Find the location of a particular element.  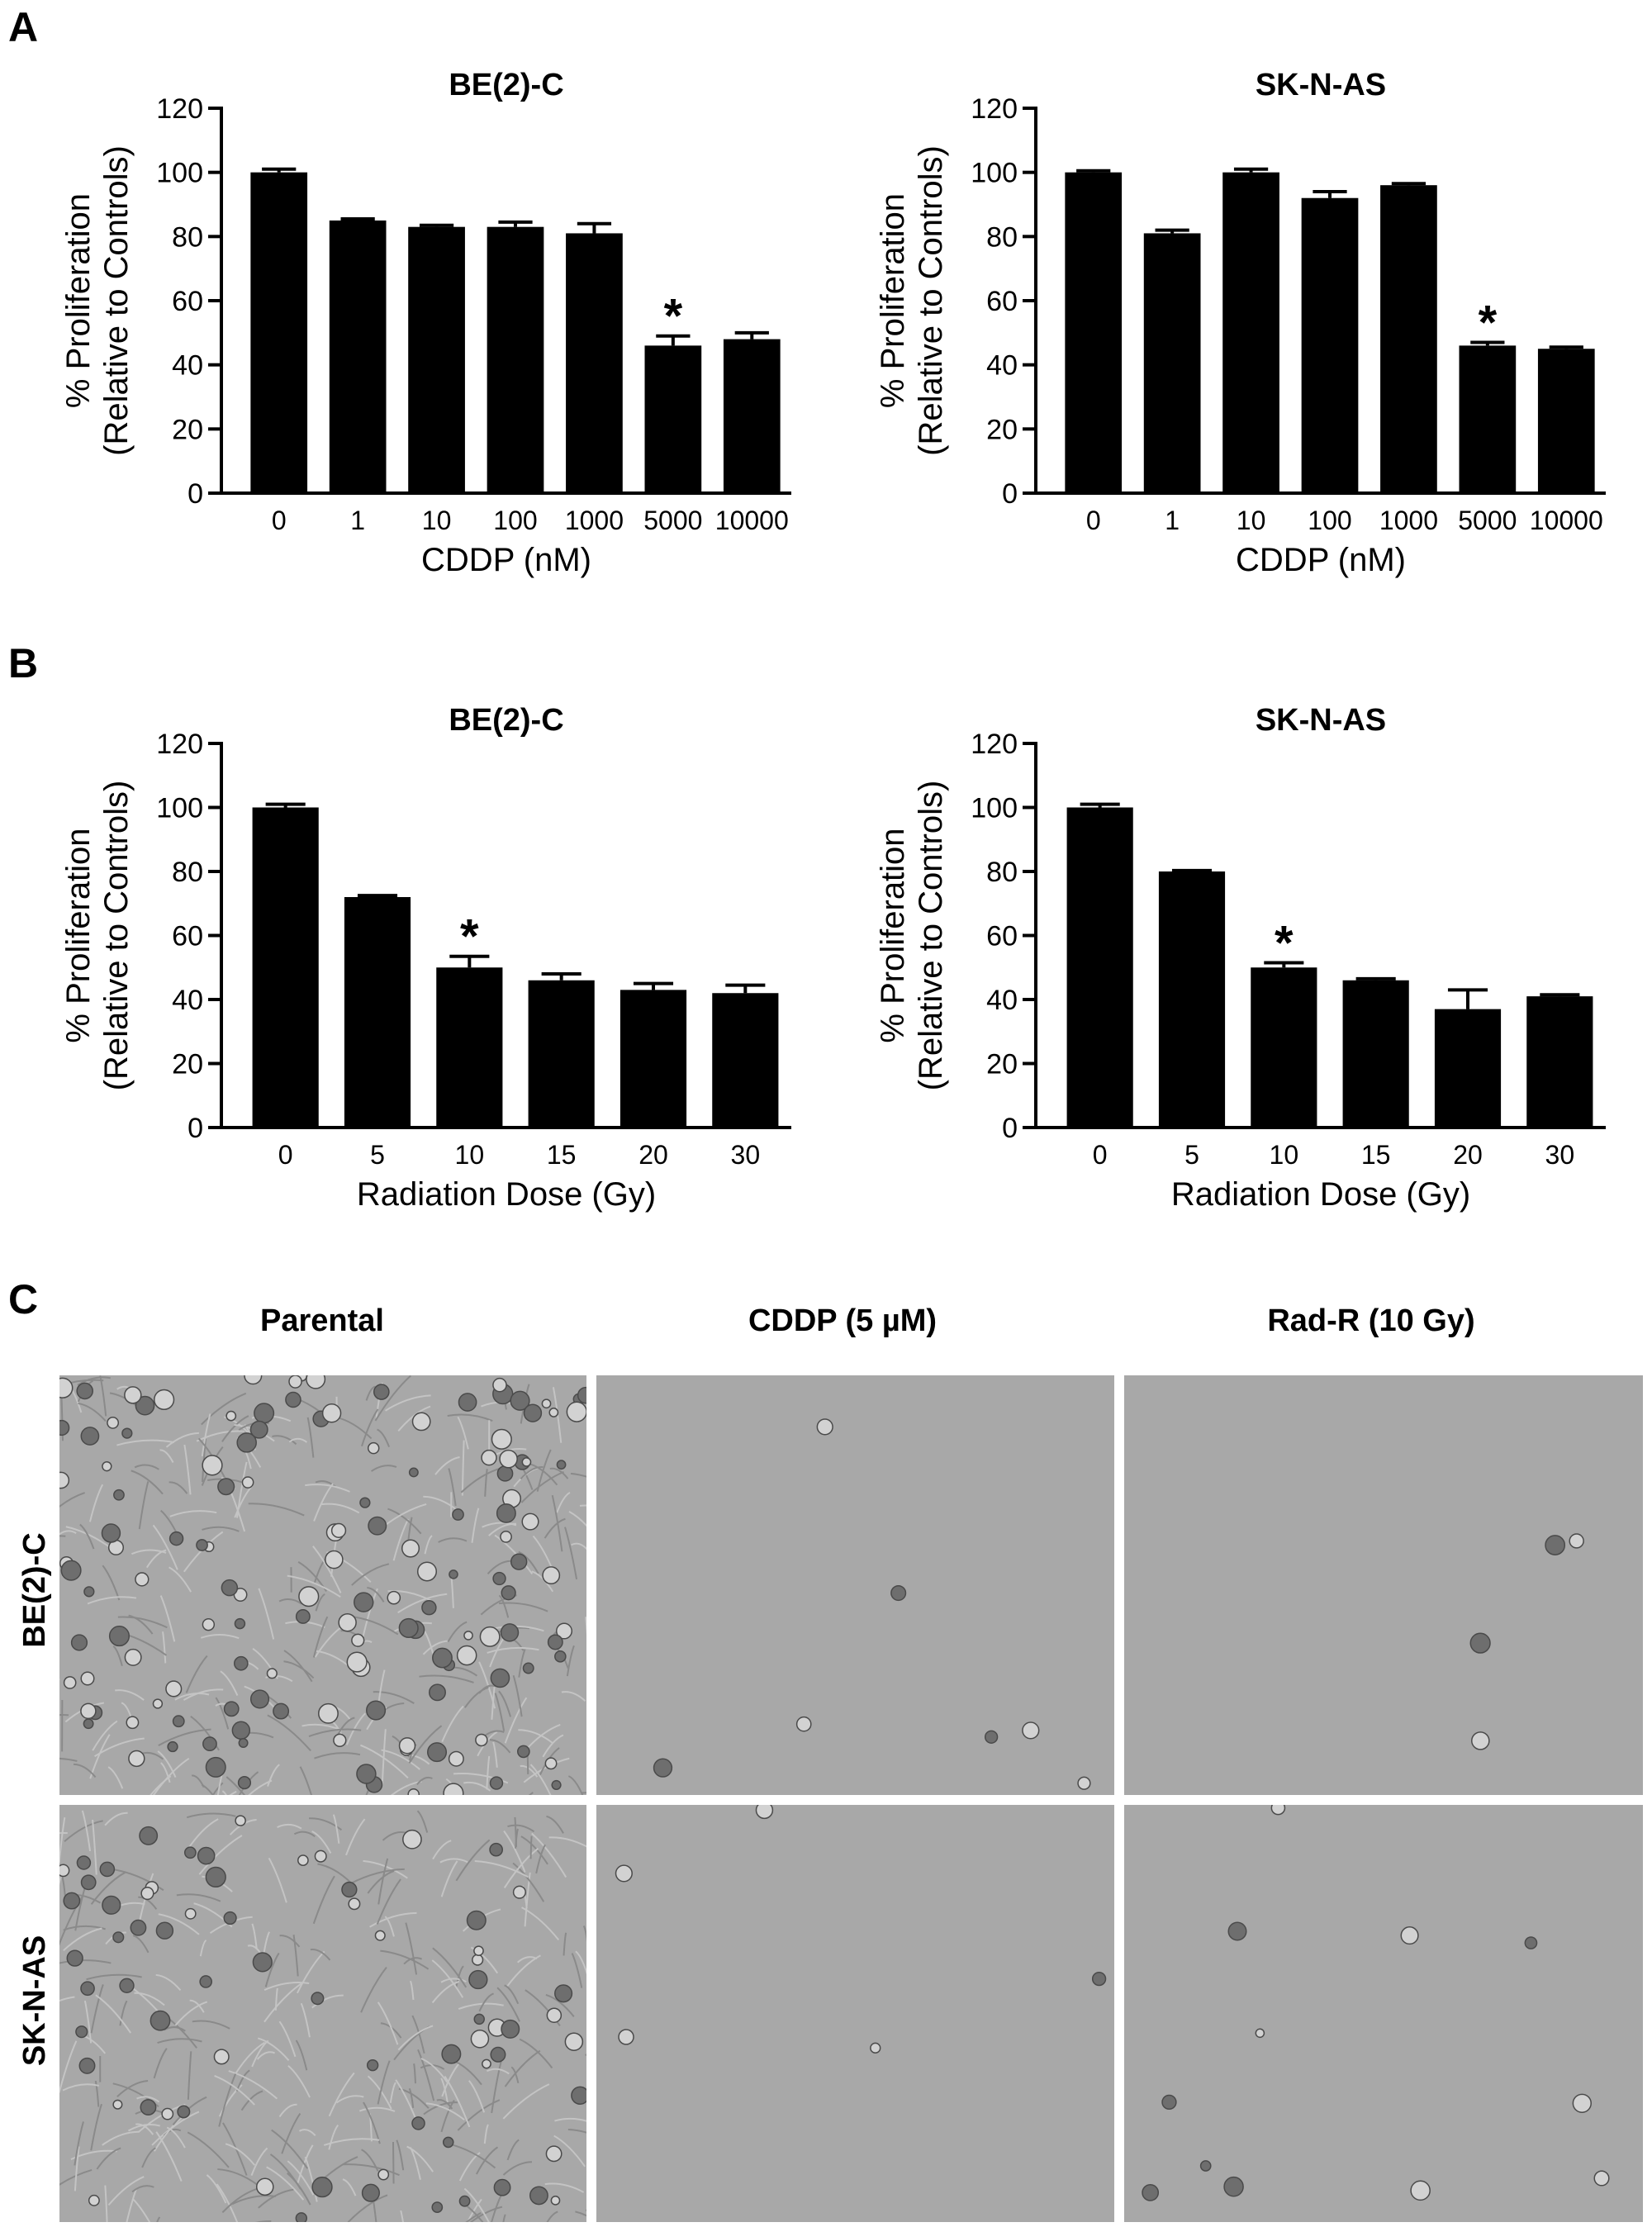

row-heading-sknas: SK-N-AS is located at coordinates (34, 2001).